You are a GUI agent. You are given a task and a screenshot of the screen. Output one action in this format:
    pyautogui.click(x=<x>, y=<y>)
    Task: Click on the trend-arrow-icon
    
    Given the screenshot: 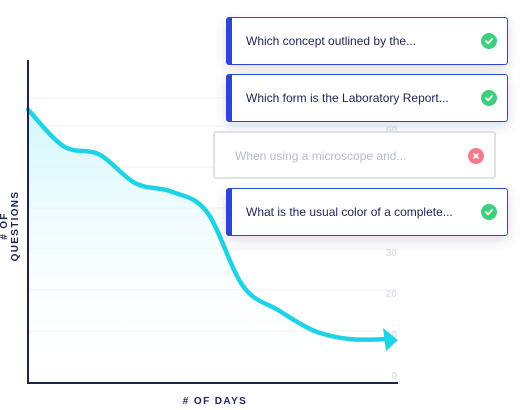 What is the action you would take?
    pyautogui.click(x=390, y=340)
    